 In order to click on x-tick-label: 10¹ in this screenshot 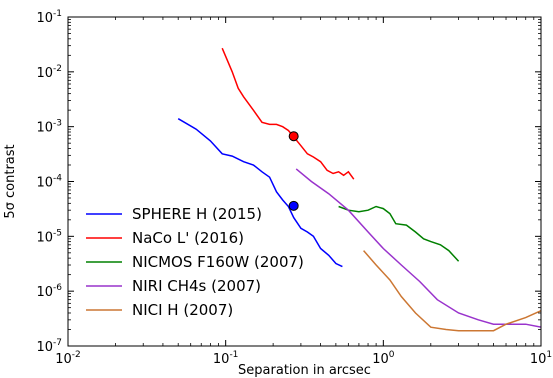, I will do `click(541, 358)`.